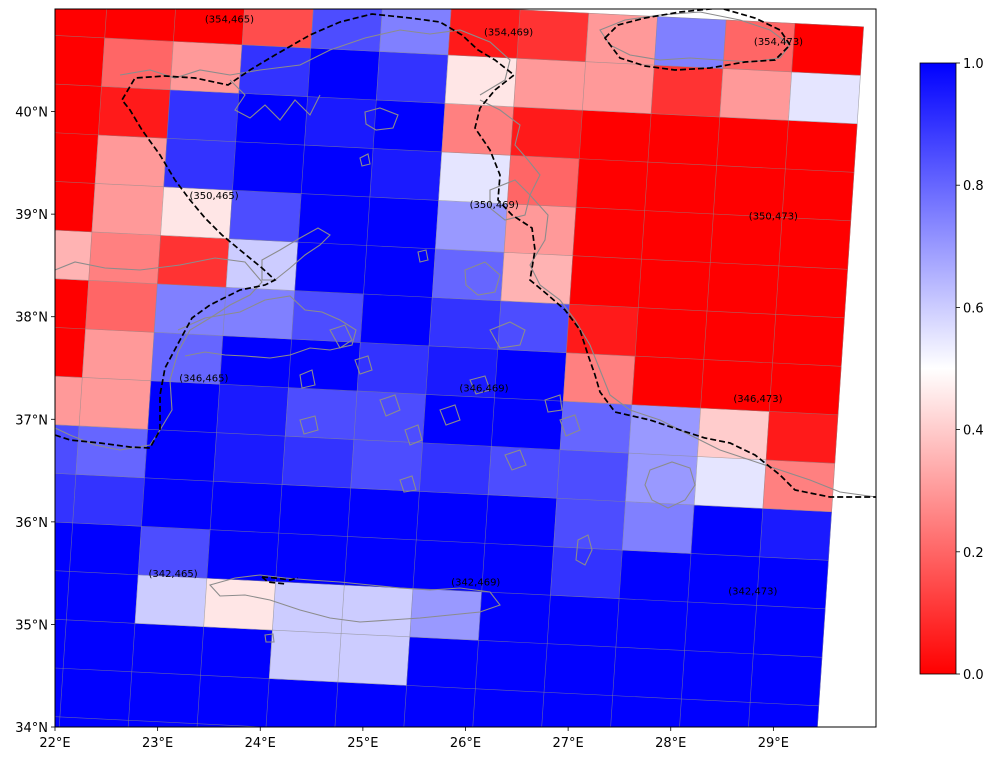  I want to click on cell-index-label: (350,465), so click(213, 196).